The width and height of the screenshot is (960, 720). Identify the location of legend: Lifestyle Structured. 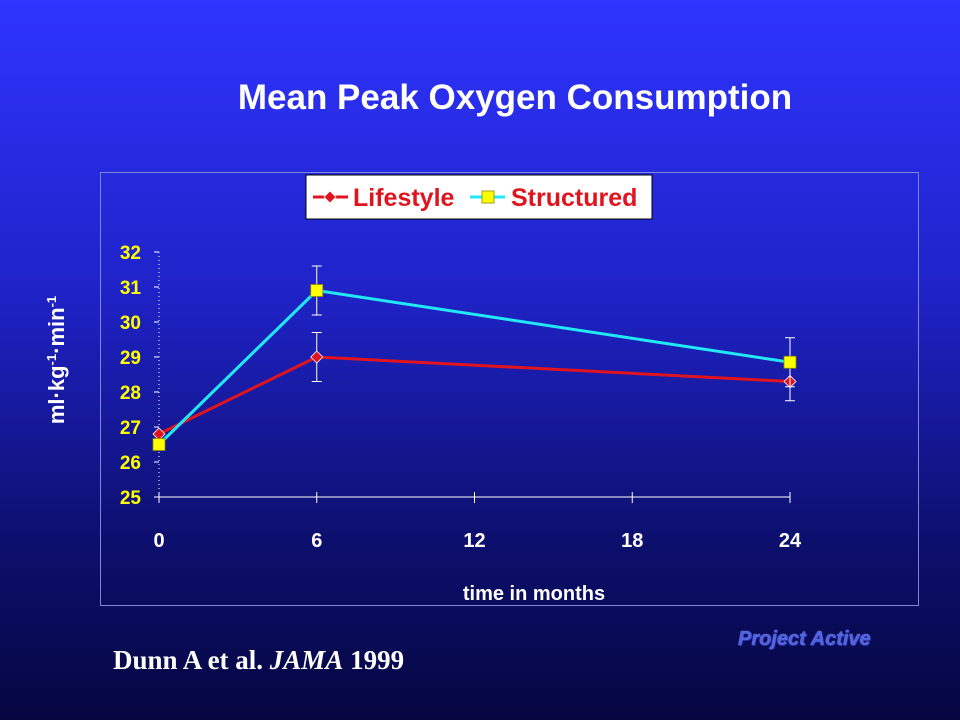
(479, 197).